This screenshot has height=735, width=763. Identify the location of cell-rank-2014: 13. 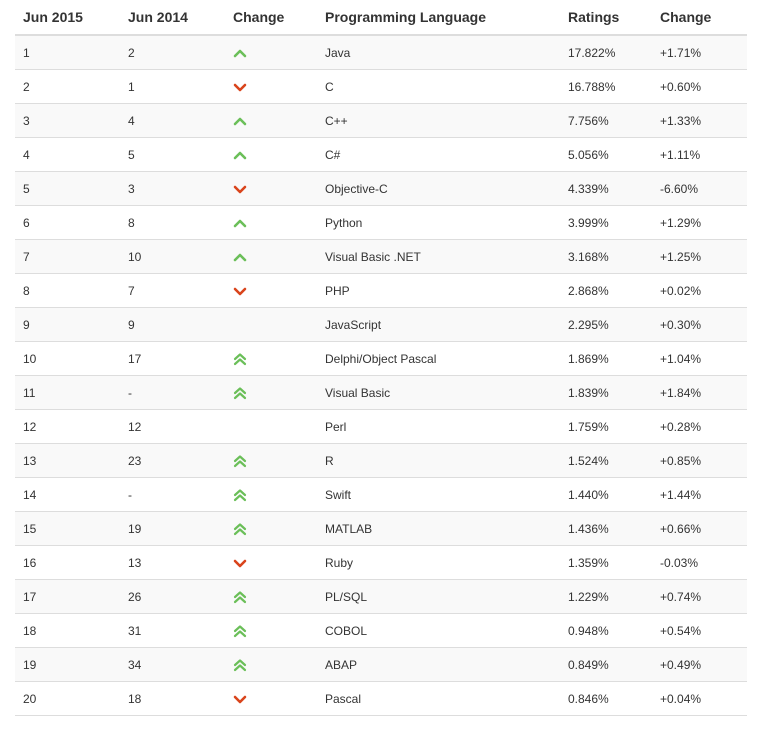
(172, 562).